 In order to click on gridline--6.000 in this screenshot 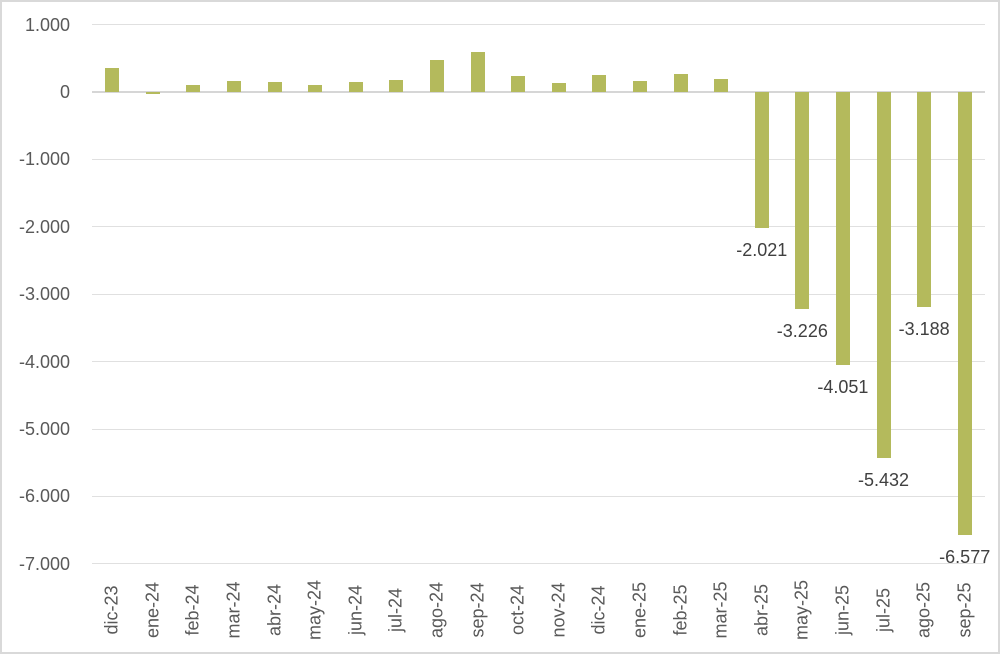, I will do `click(538, 496)`.